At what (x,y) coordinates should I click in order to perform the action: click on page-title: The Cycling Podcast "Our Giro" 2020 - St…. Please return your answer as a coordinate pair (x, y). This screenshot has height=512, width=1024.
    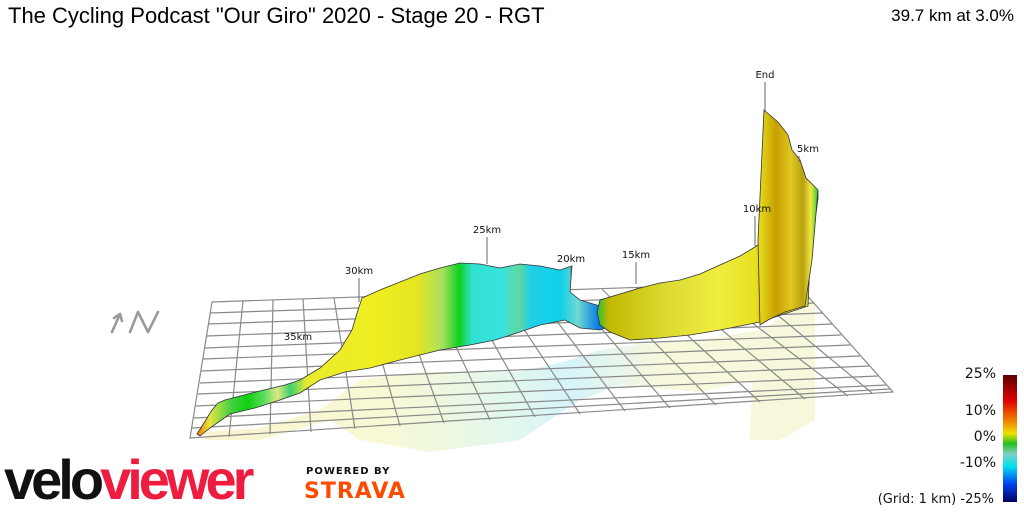
    Looking at the image, I should click on (276, 15).